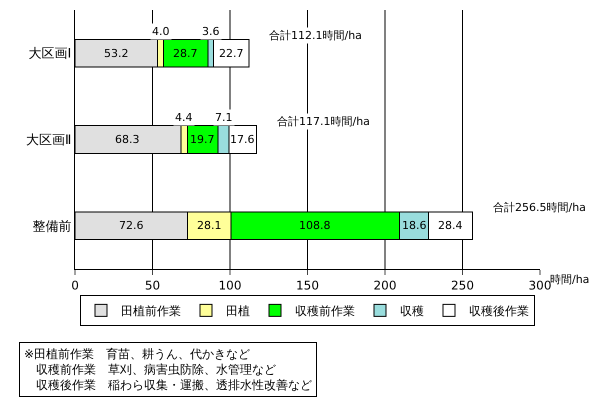 The width and height of the screenshot is (615, 419). Describe the element at coordinates (202, 139) in the screenshot. I see `data-label: 19.7` at that location.